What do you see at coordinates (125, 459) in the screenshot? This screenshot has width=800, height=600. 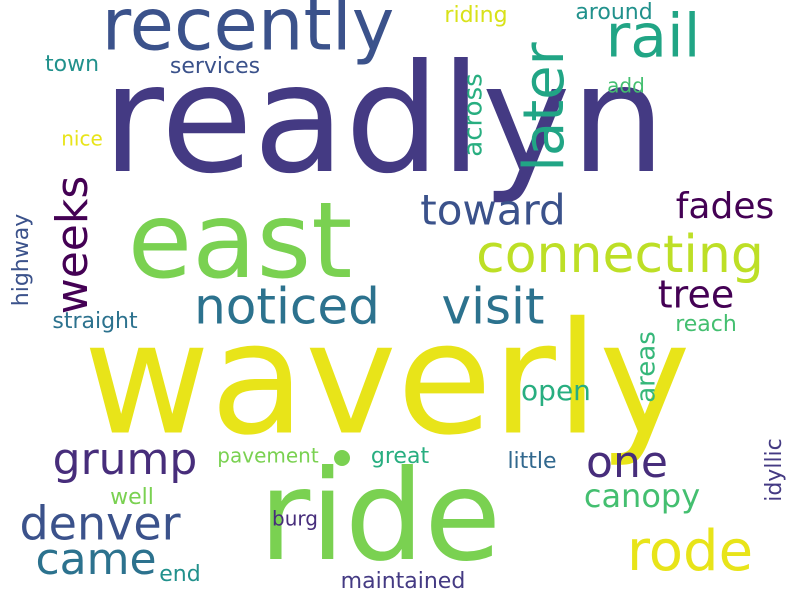 I see `word-grump: grump` at bounding box center [125, 459].